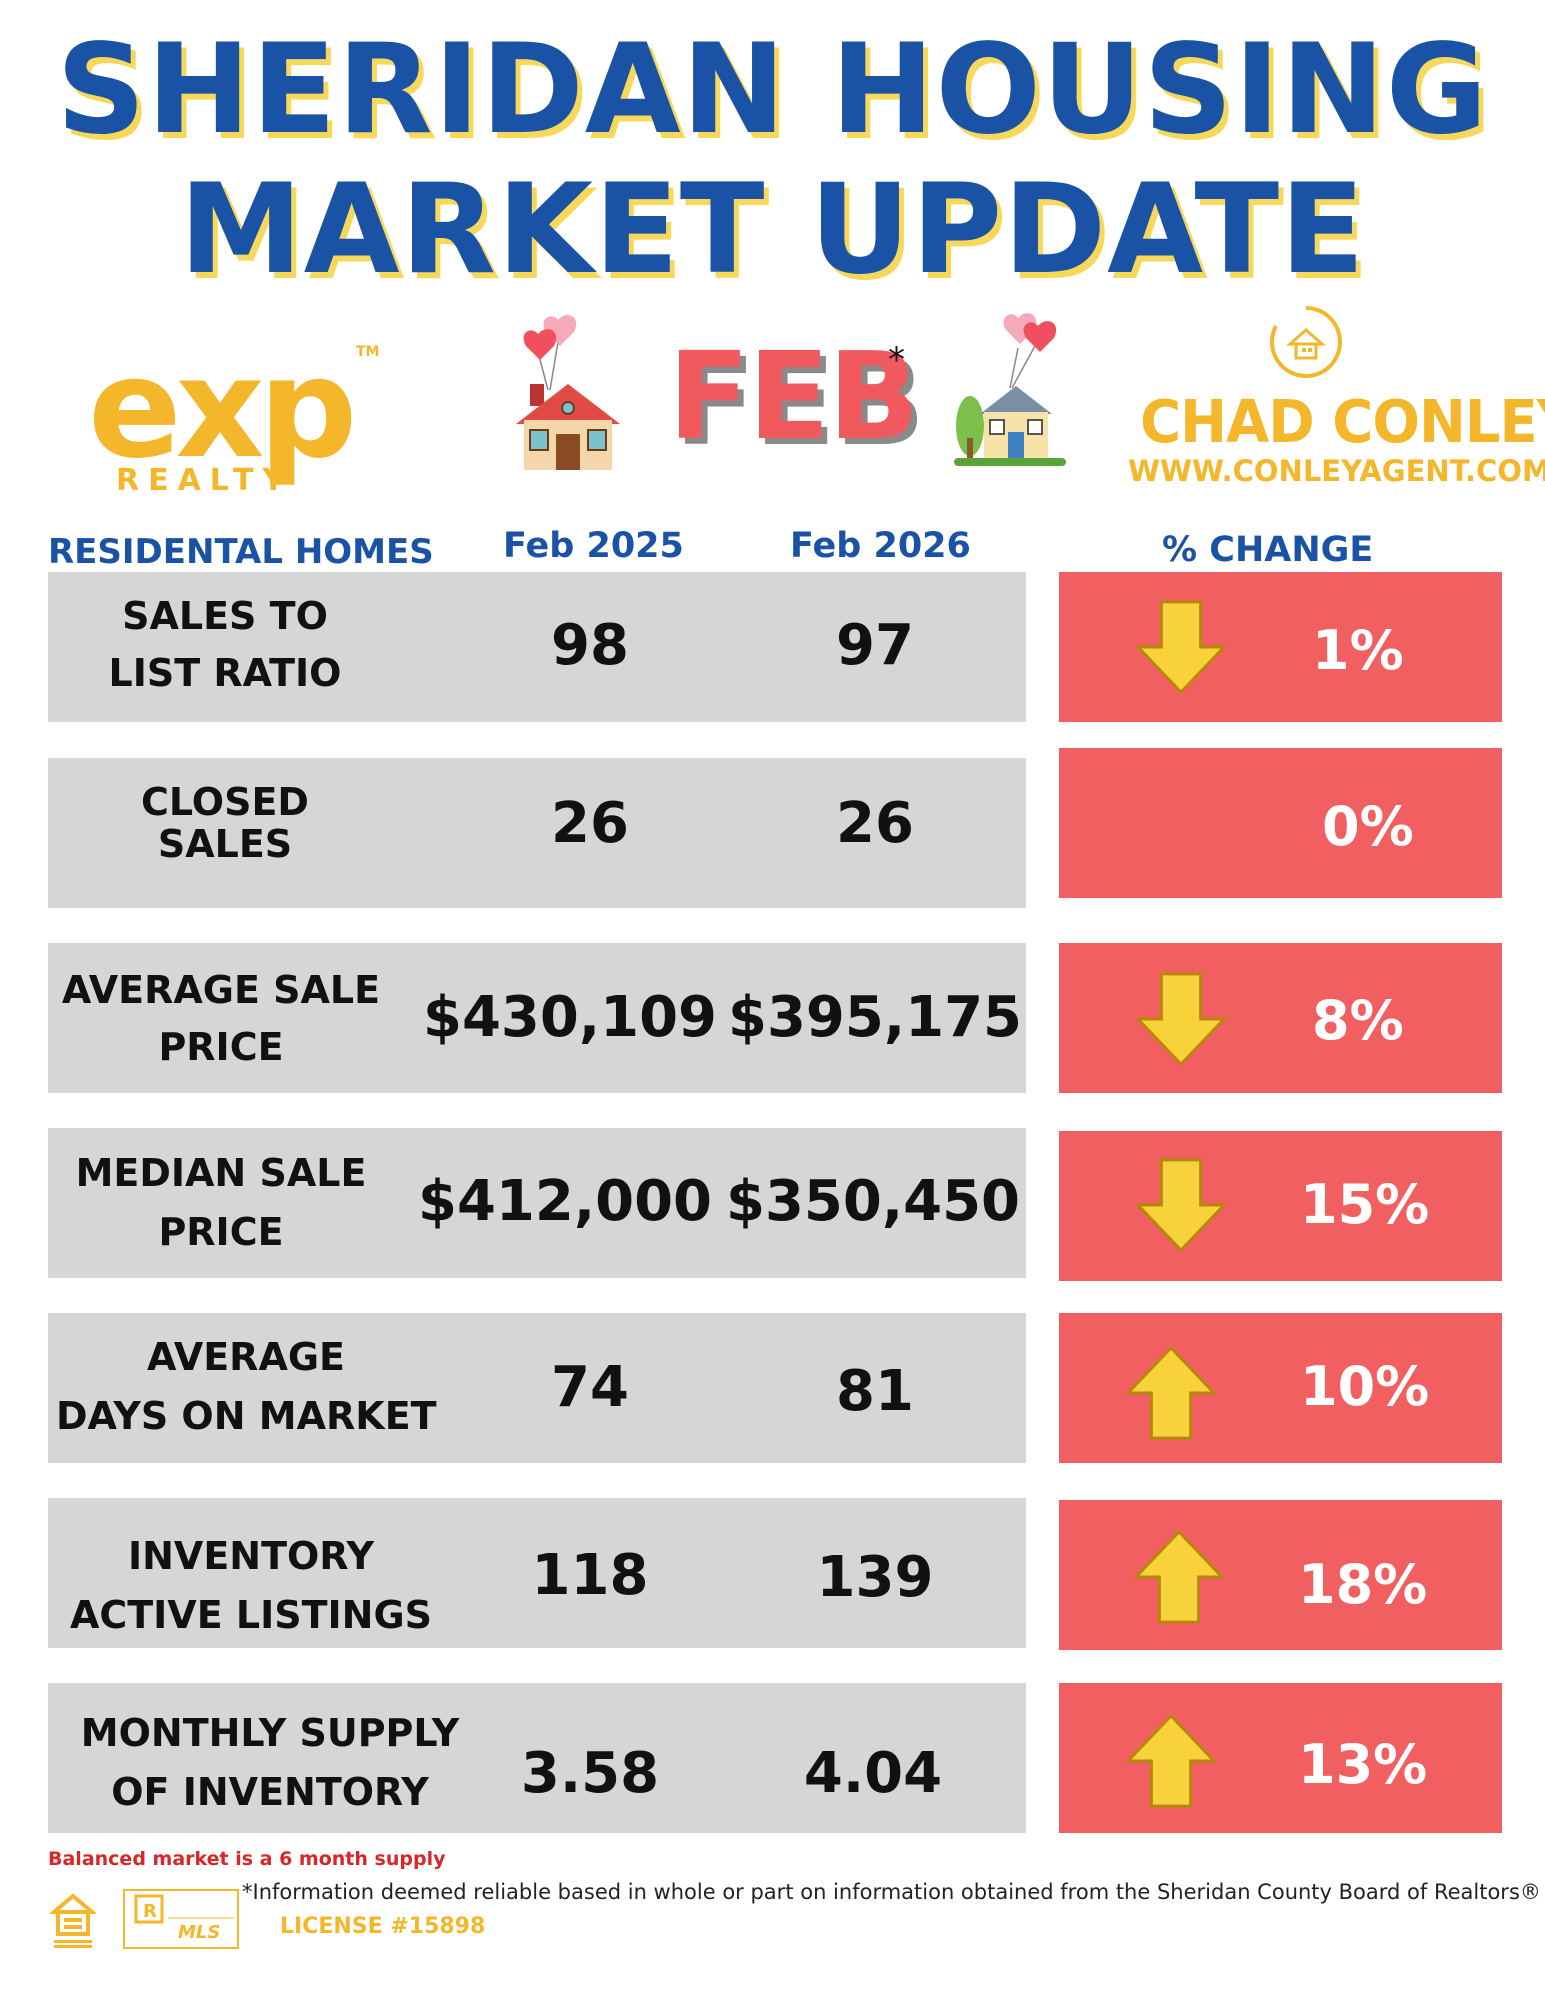 The height and width of the screenshot is (1999, 1545). What do you see at coordinates (221, 1203) in the screenshot?
I see `row-label: MEDIAN SALE PRICE` at bounding box center [221, 1203].